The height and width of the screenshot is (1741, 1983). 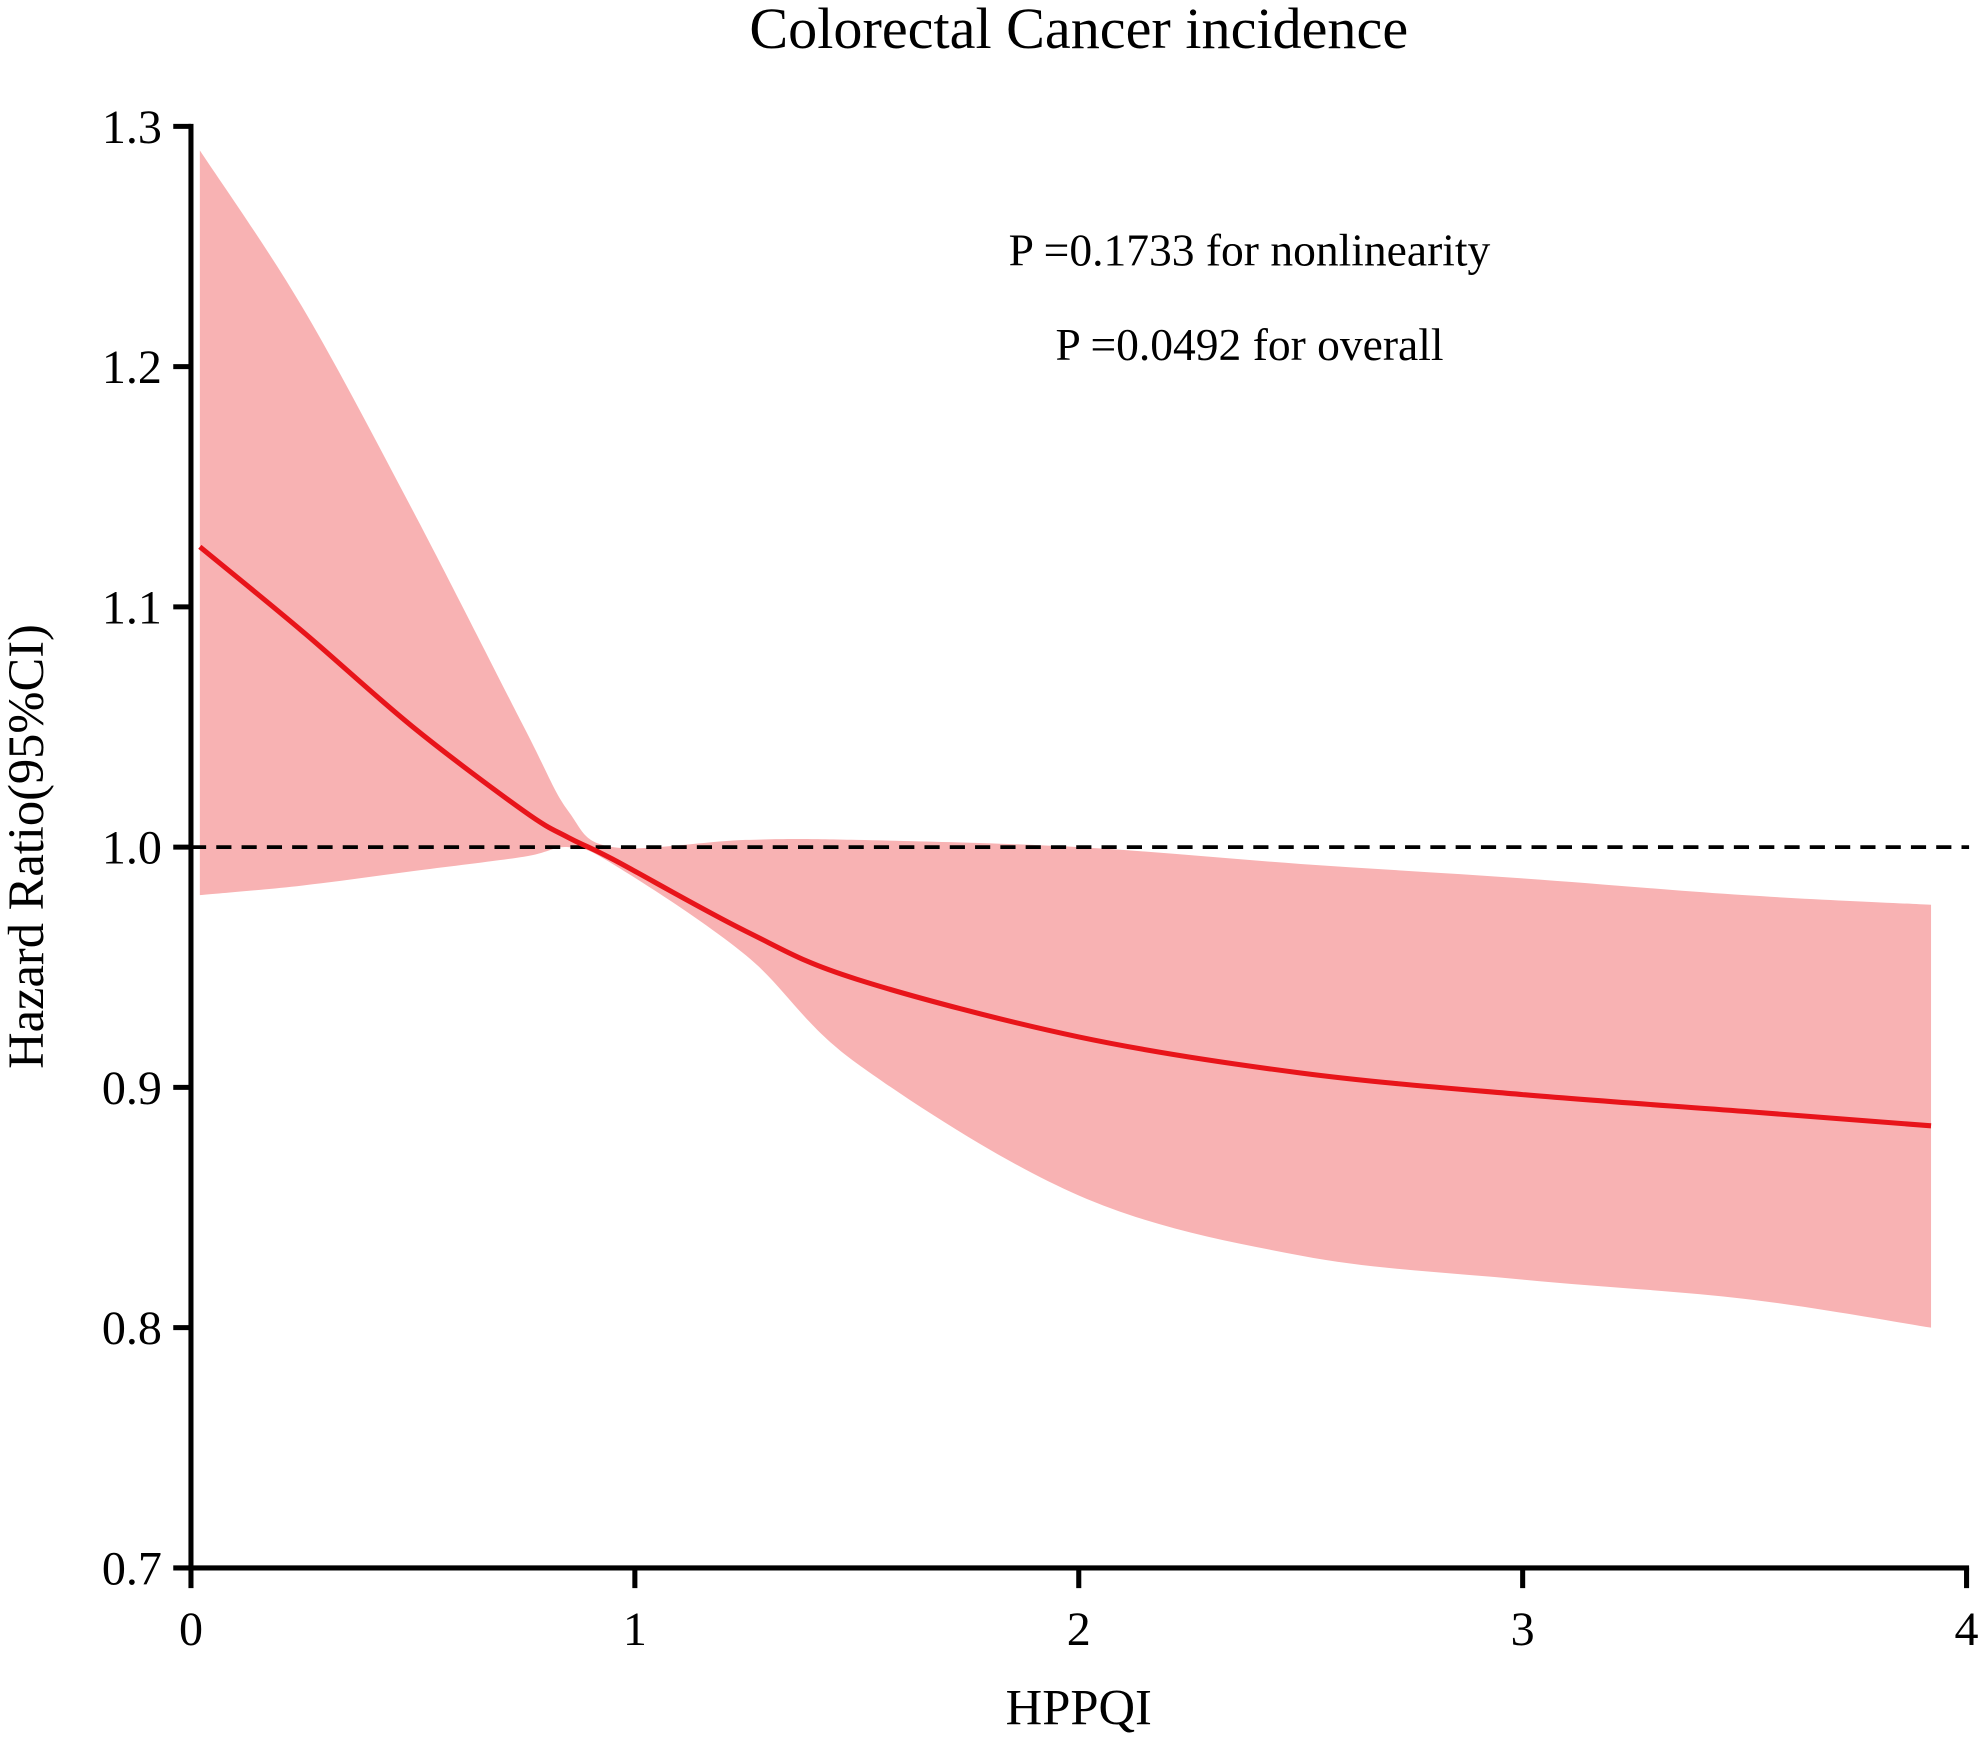 What do you see at coordinates (1079, 1629) in the screenshot?
I see `x-tick-label: 2` at bounding box center [1079, 1629].